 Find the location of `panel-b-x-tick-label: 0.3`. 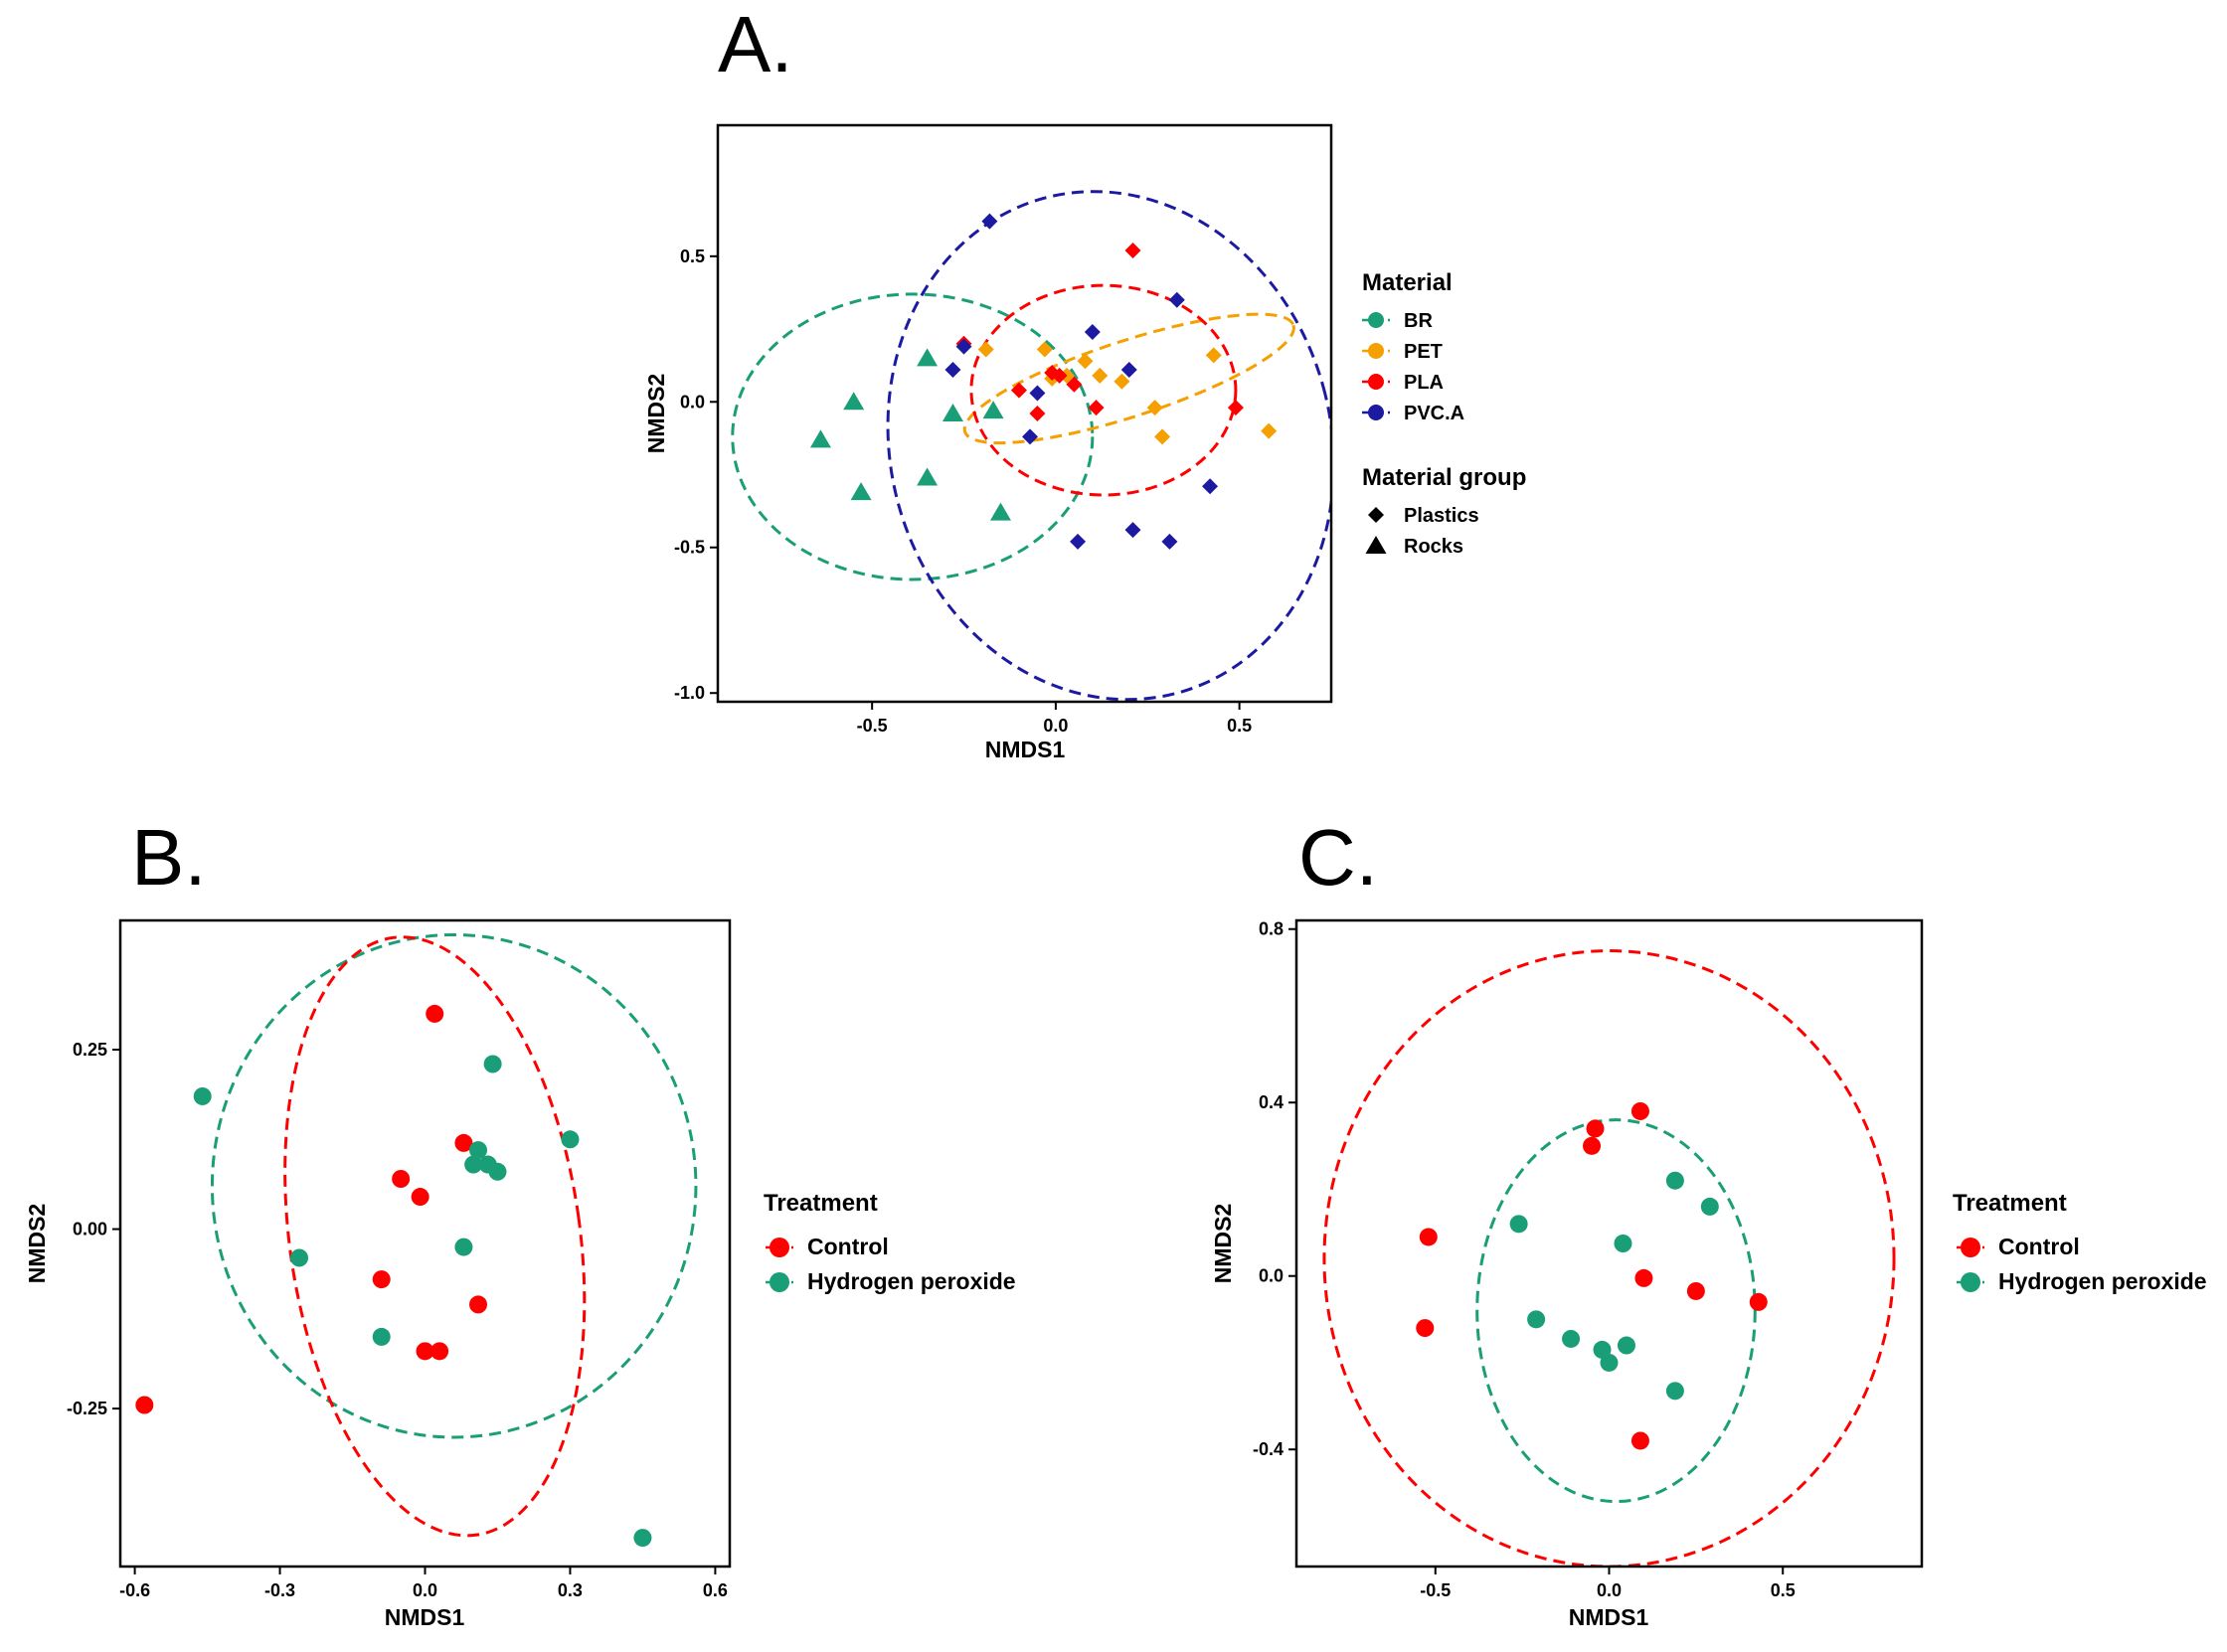

panel-b-x-tick-label: 0.3 is located at coordinates (570, 1590).